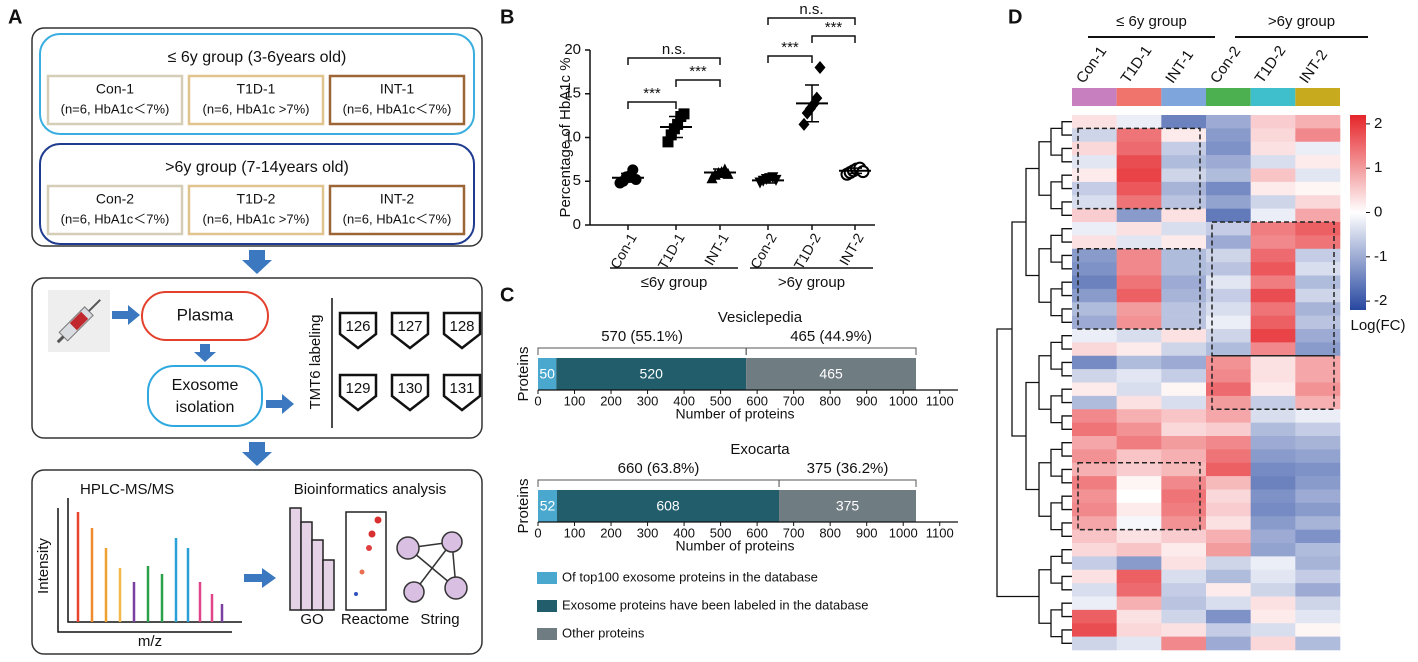  What do you see at coordinates (811, 9) in the screenshot?
I see `sig-label: n.s.` at bounding box center [811, 9].